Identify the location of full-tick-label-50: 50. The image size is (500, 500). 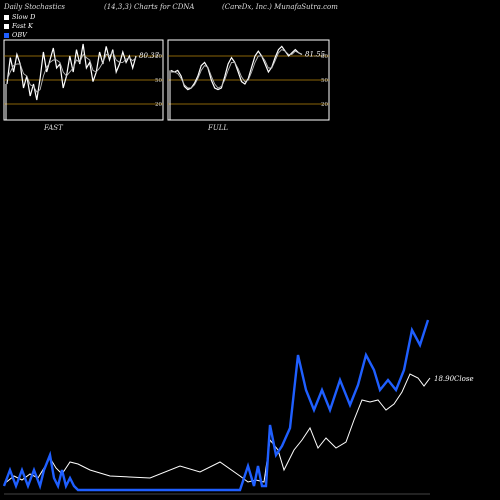
(324, 81).